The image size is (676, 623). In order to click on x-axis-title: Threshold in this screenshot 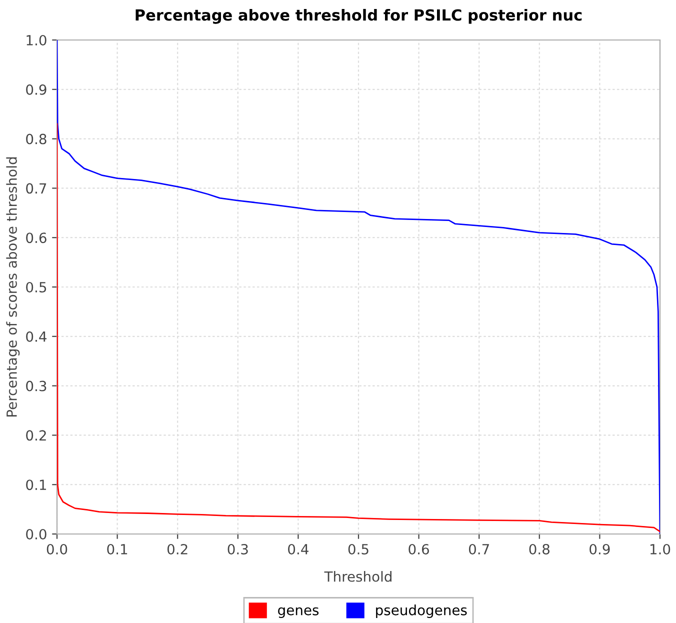, I will do `click(358, 576)`.